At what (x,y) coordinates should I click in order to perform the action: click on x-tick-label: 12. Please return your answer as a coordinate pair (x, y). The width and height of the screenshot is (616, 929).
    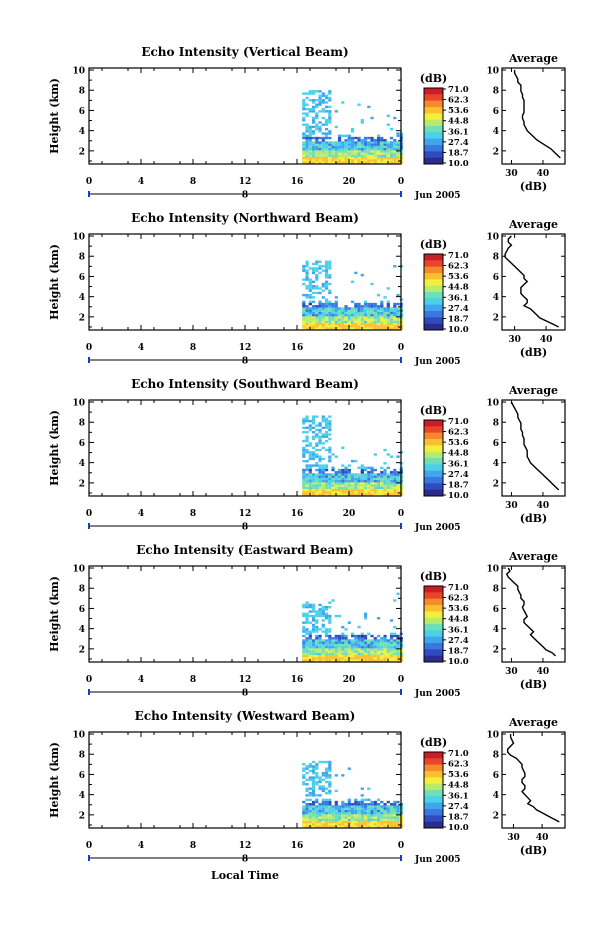
    Looking at the image, I should click on (245, 182).